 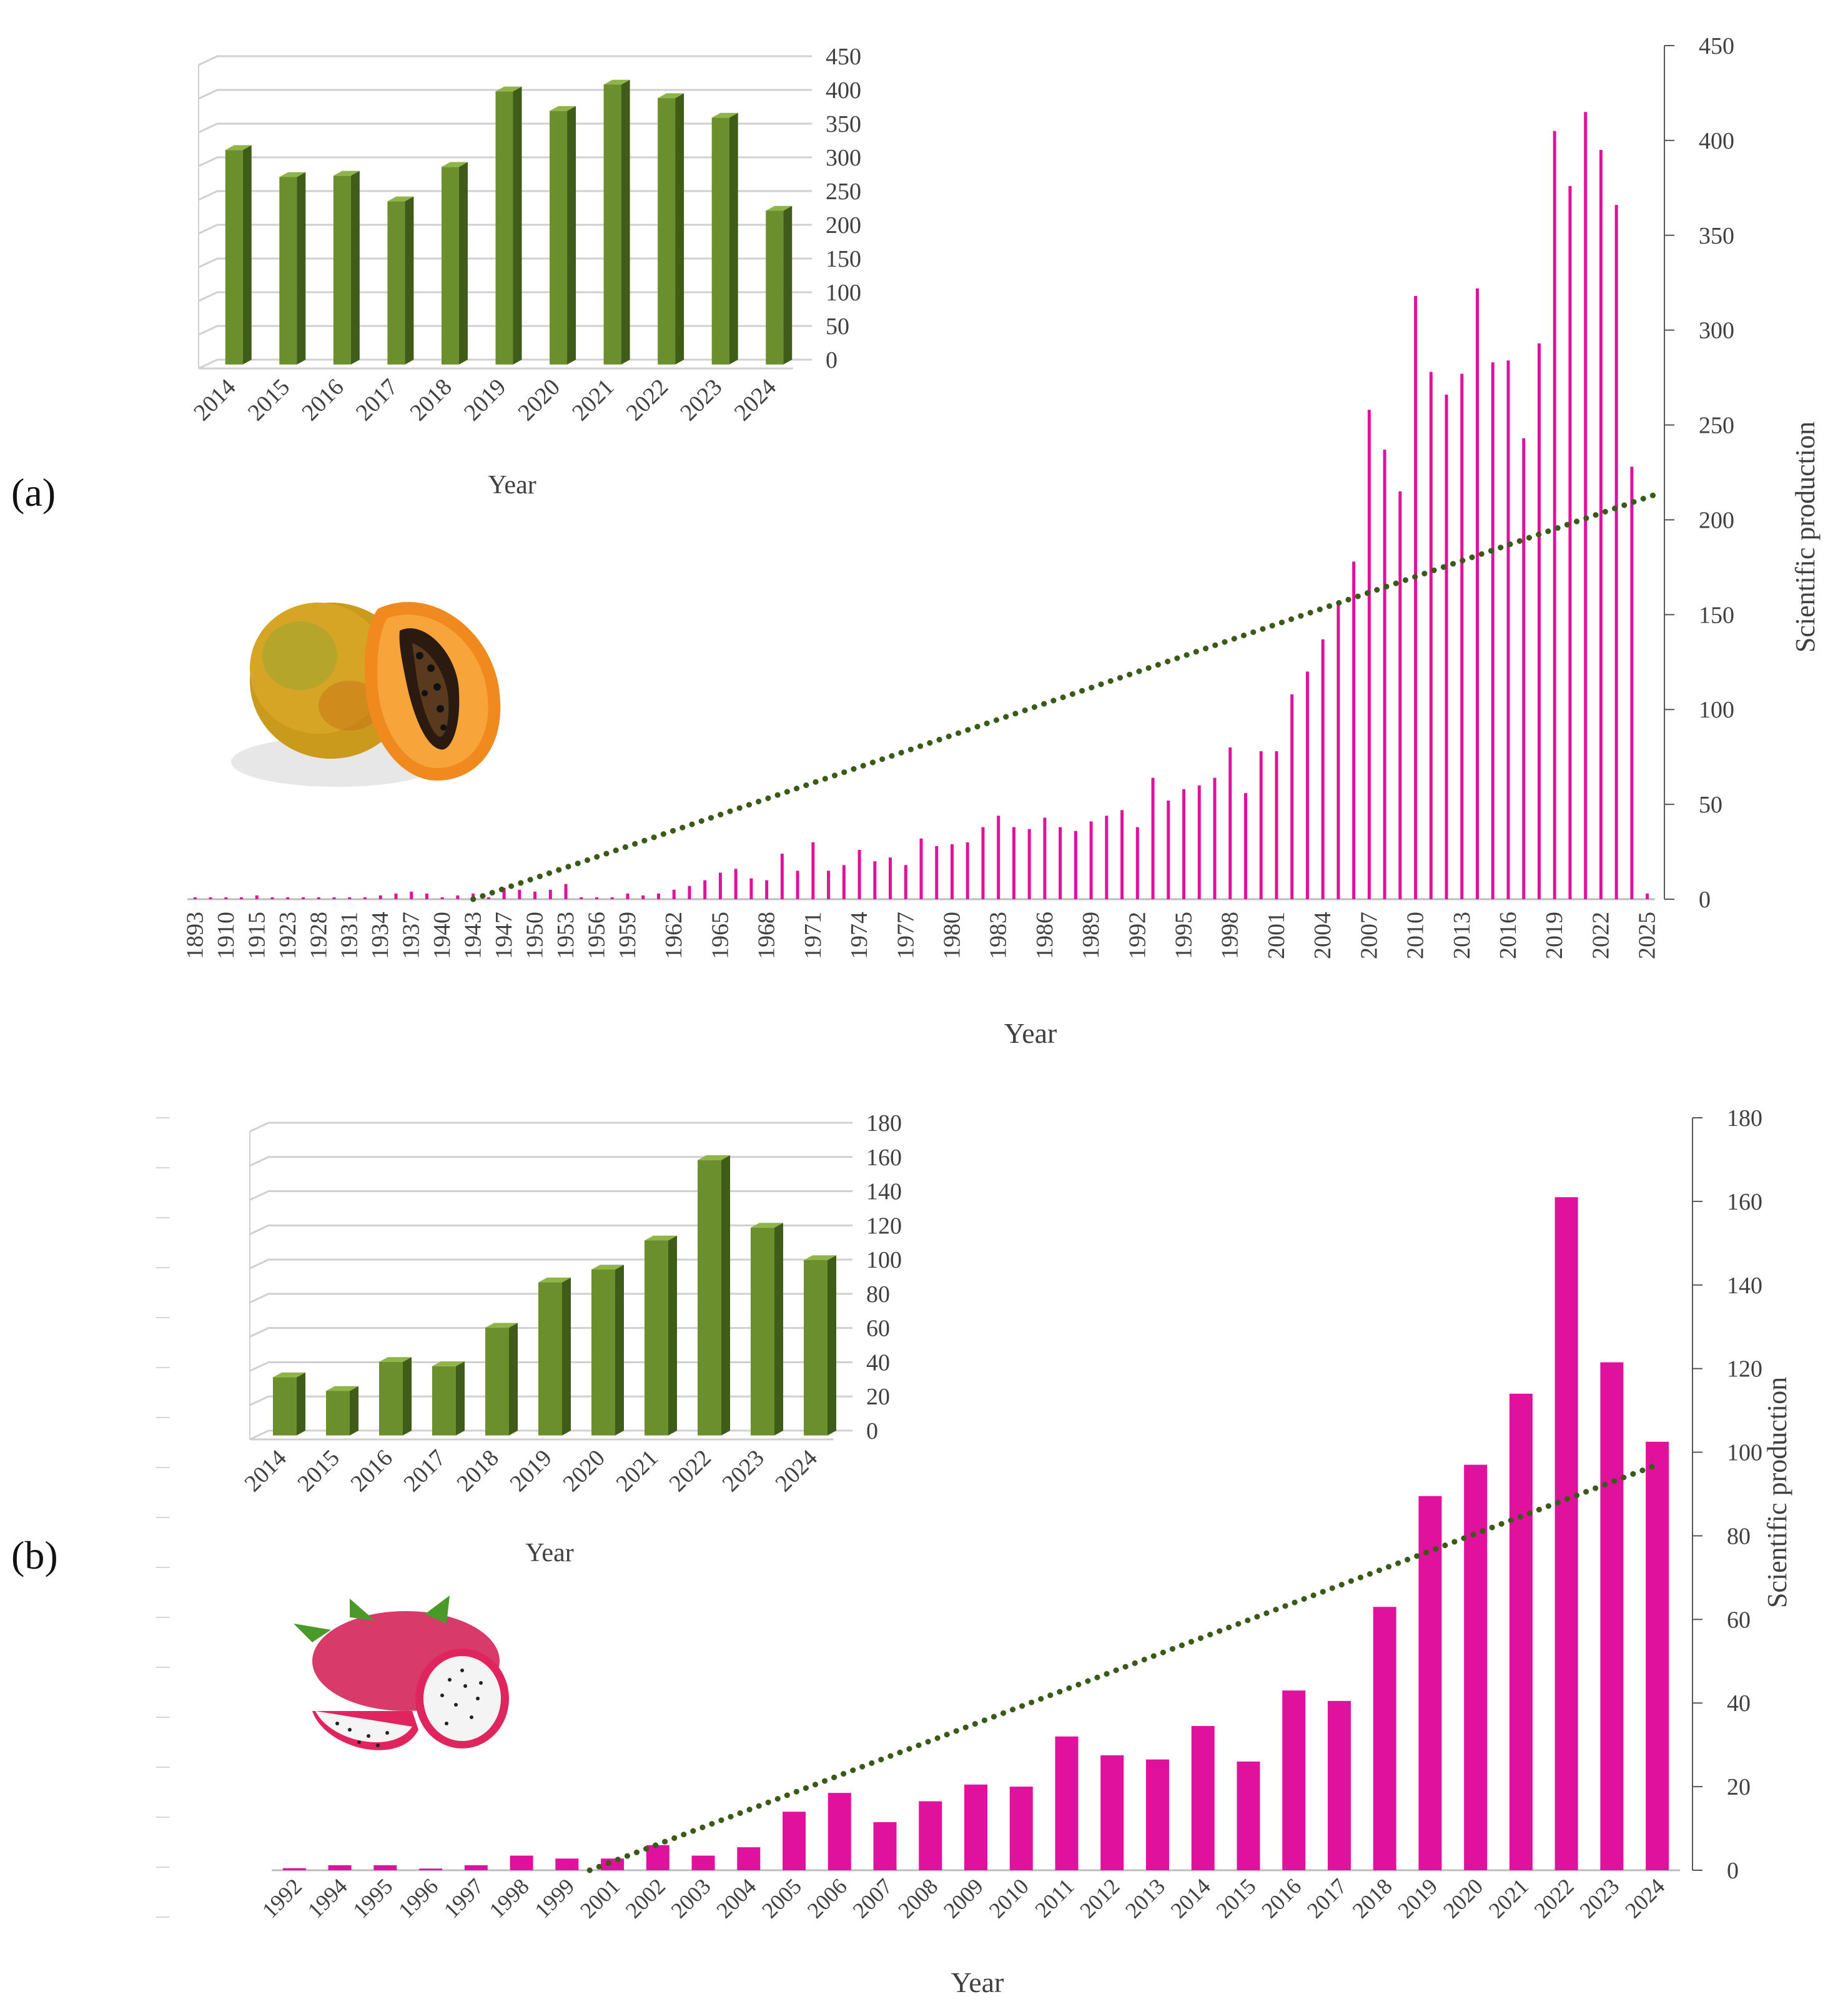 I want to click on y-tick-label: 20, so click(x=878, y=1397).